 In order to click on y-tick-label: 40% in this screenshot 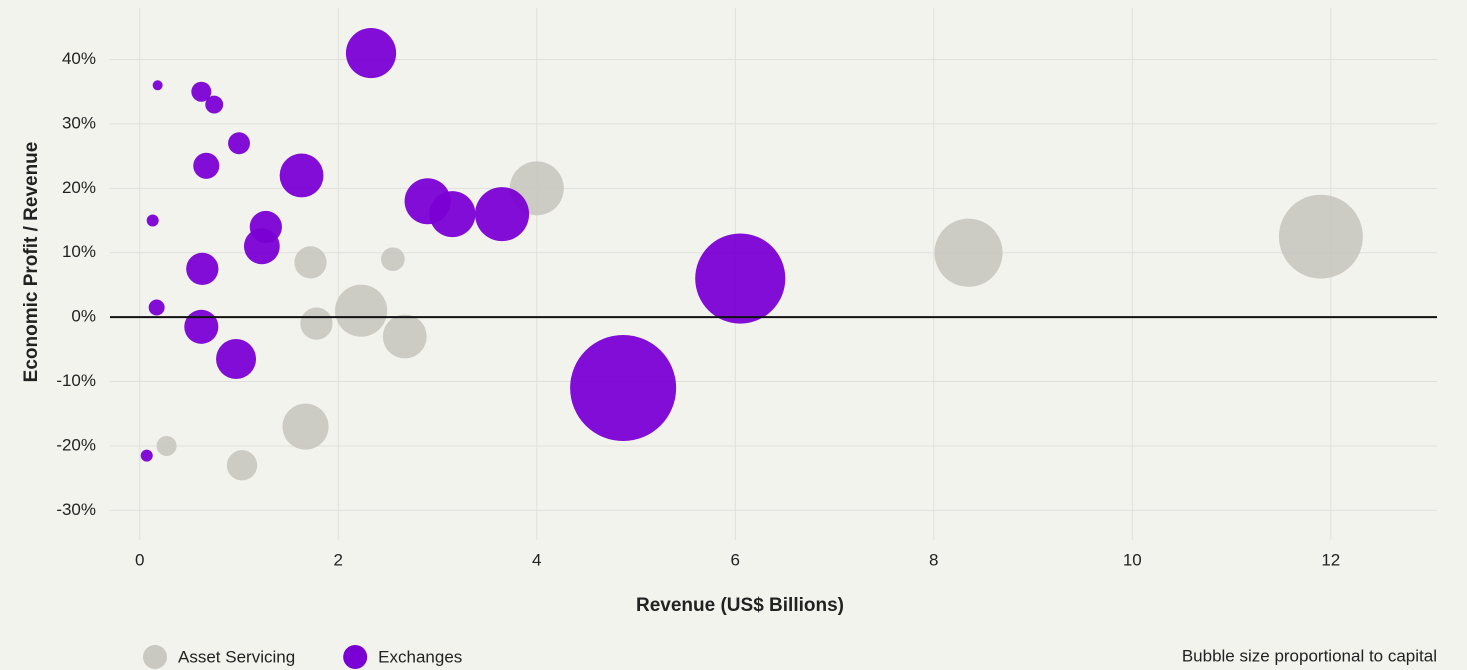, I will do `click(79, 58)`.